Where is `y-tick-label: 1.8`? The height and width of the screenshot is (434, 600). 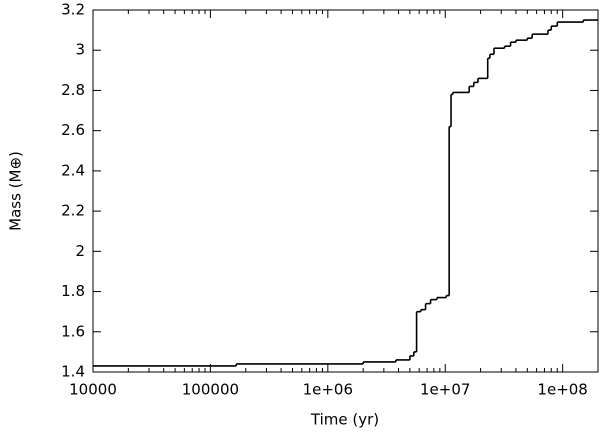 y-tick-label: 1.8 is located at coordinates (73, 291).